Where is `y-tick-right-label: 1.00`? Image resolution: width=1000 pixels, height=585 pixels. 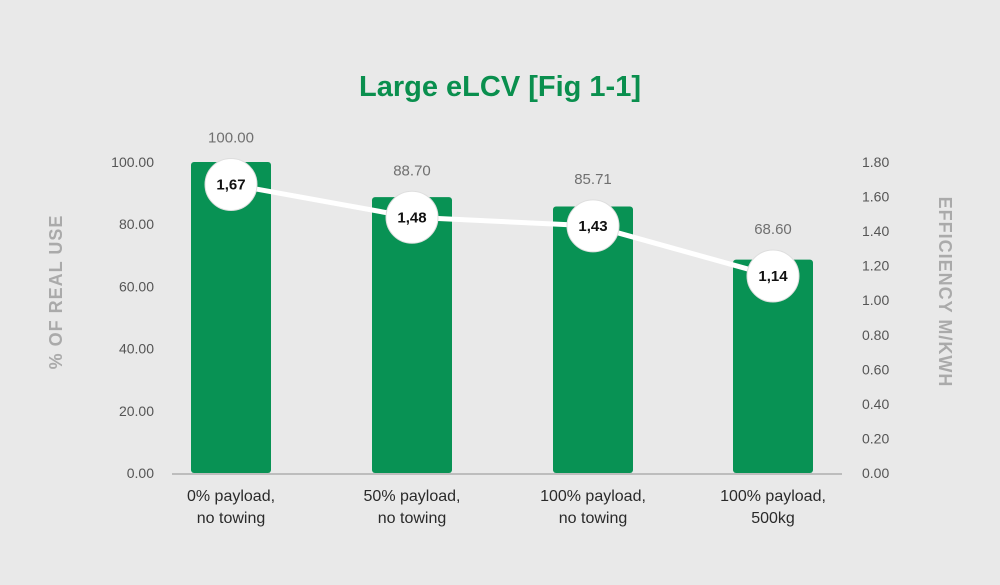 y-tick-right-label: 1.00 is located at coordinates (875, 300).